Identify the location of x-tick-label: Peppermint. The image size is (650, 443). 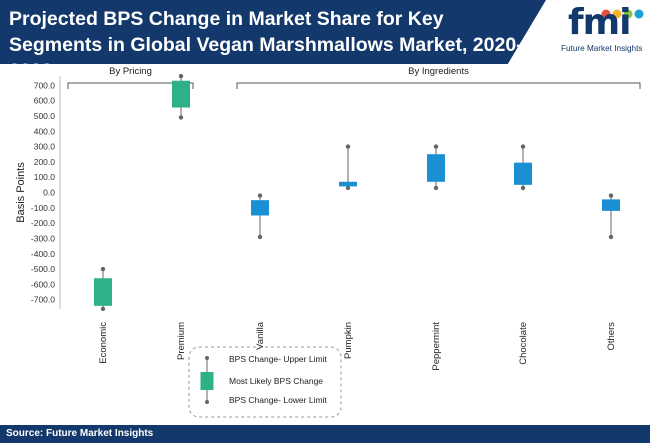
(436, 346).